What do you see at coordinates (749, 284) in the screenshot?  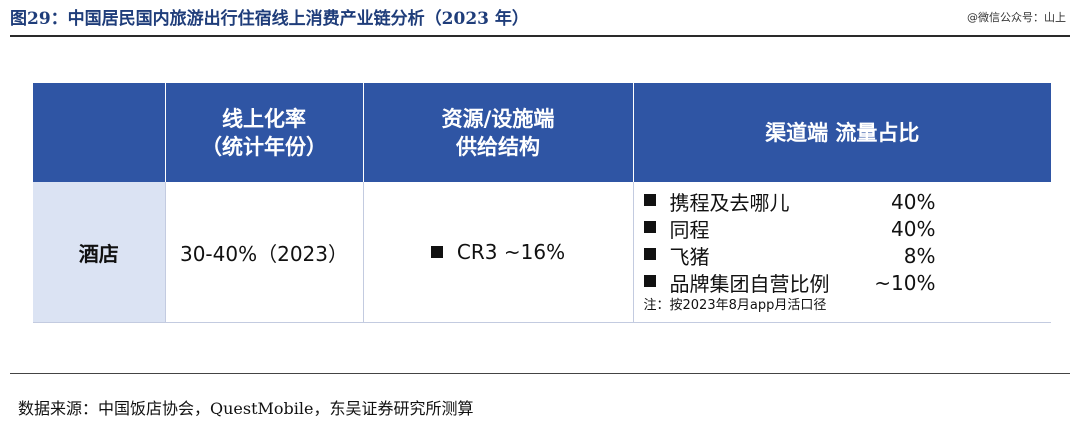 I see `channel-name: 品牌集团自营比例` at bounding box center [749, 284].